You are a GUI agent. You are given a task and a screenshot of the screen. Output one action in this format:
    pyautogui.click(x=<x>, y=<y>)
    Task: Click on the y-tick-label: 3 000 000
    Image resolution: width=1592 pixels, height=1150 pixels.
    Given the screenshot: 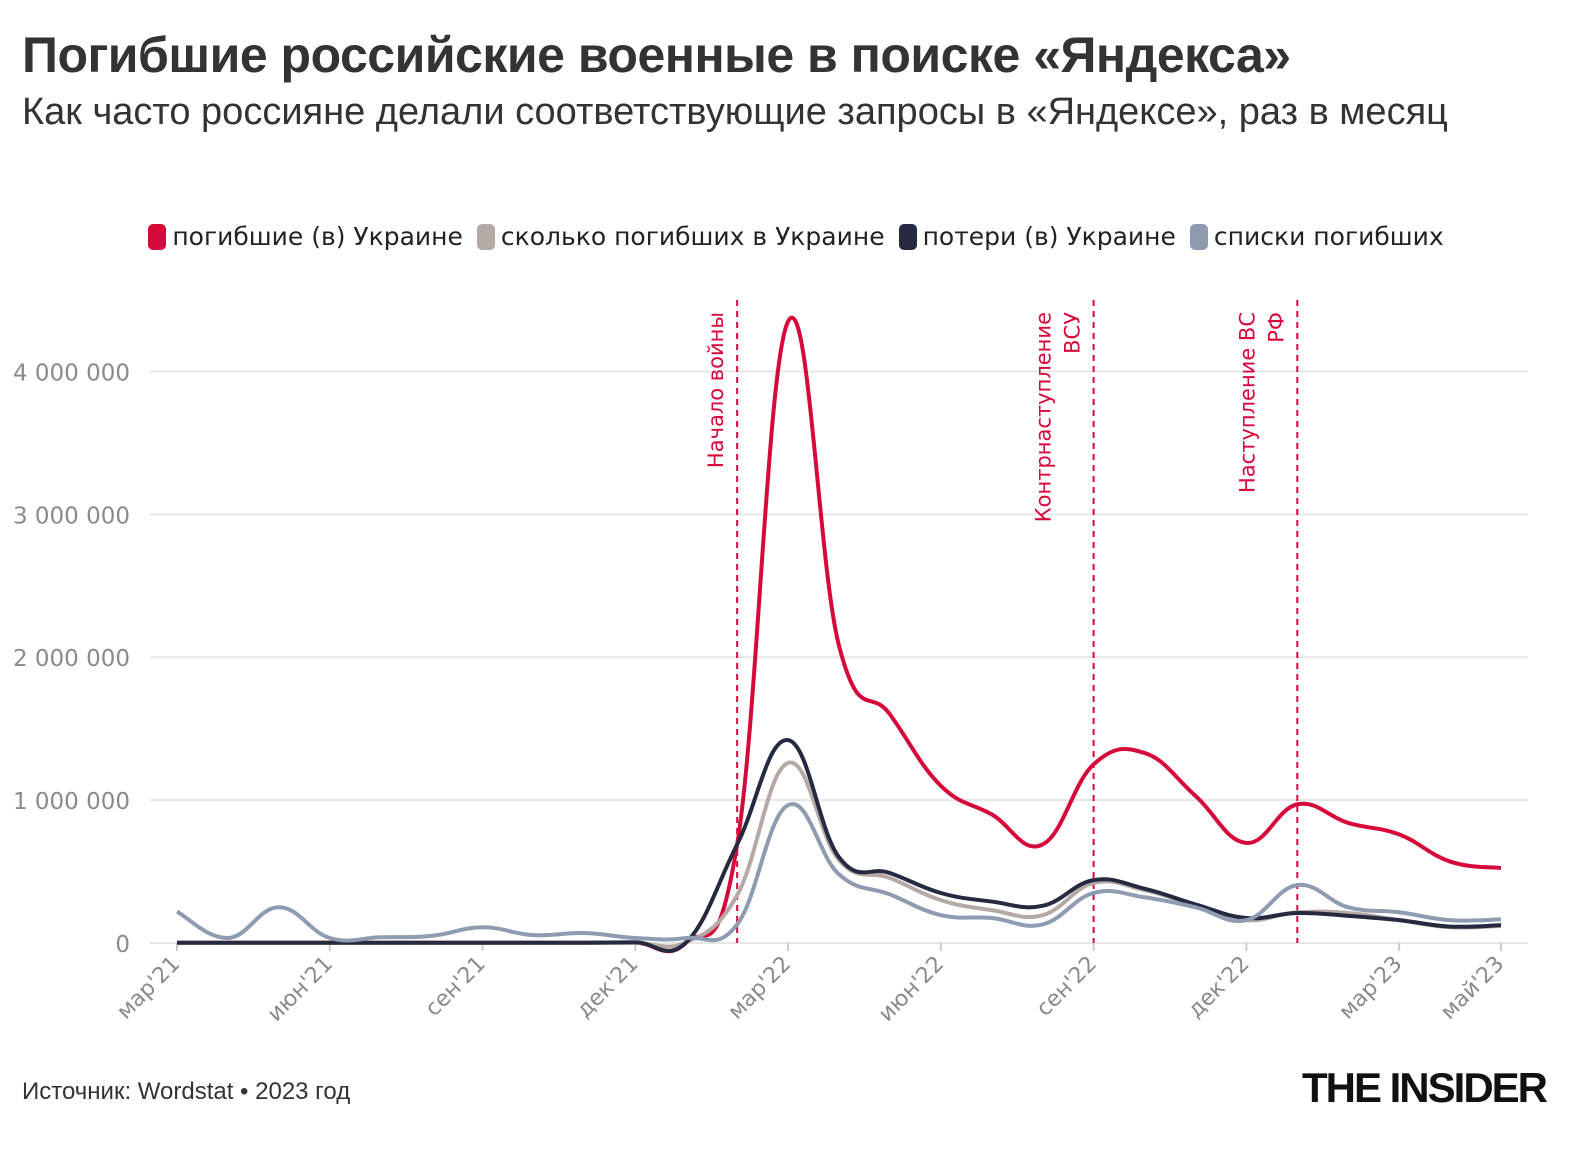 What is the action you would take?
    pyautogui.click(x=71, y=516)
    